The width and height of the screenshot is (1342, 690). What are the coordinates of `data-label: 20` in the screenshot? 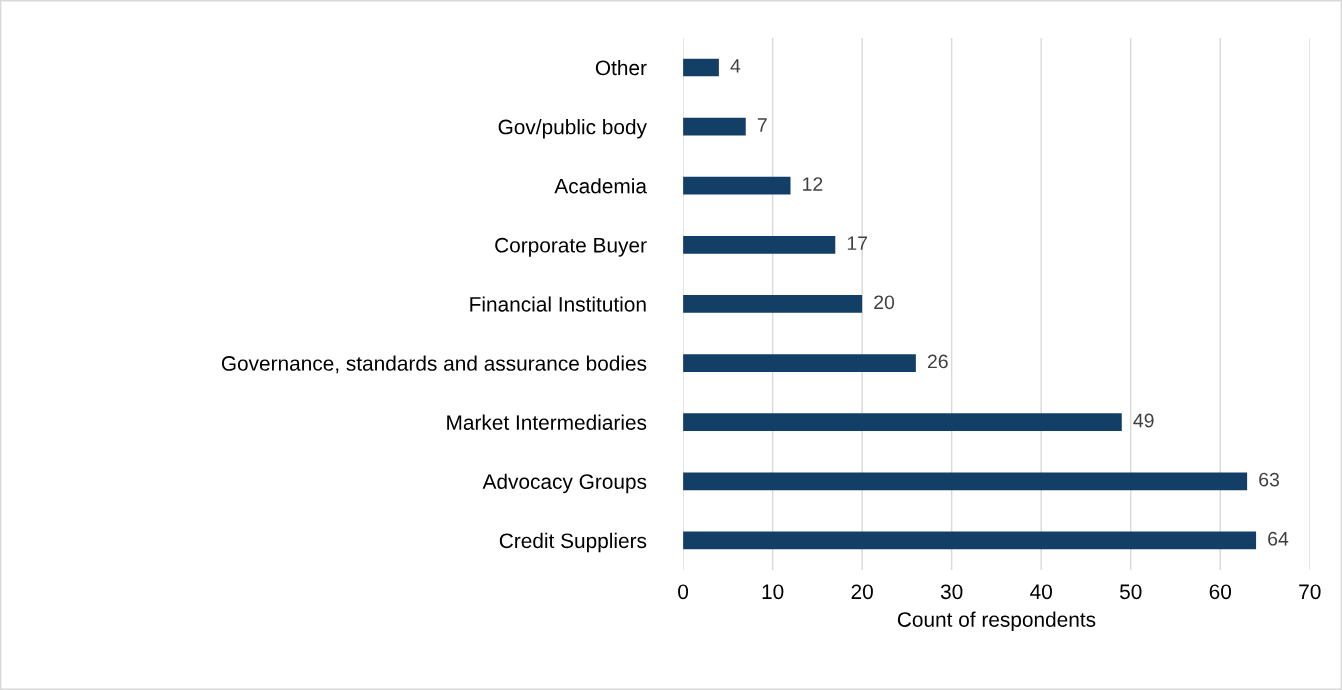 It's located at (884, 302).